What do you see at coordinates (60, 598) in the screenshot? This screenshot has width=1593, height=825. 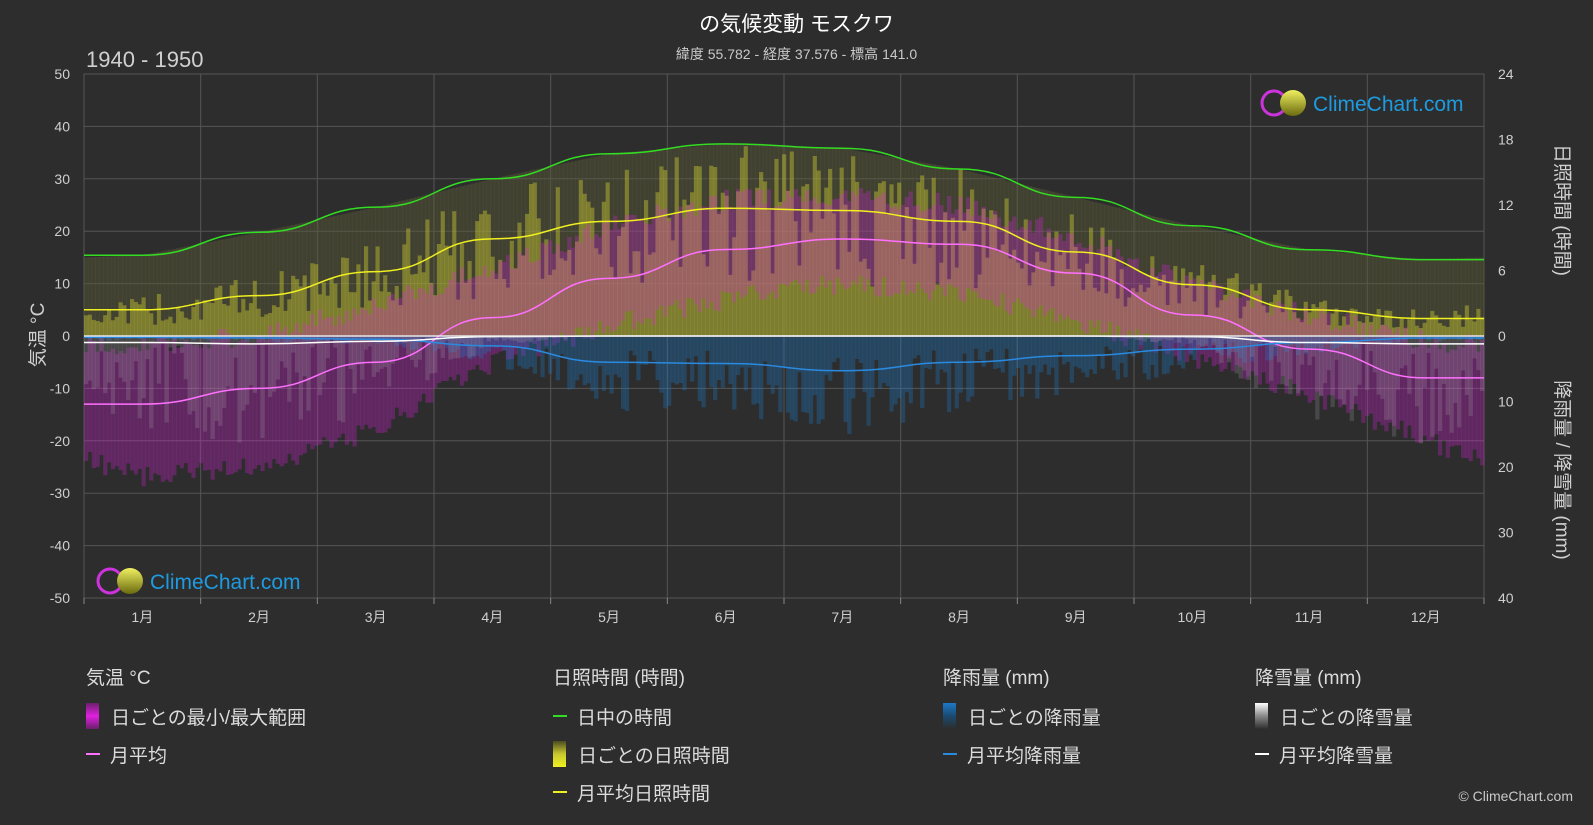 I see `left-tick-label: -50` at bounding box center [60, 598].